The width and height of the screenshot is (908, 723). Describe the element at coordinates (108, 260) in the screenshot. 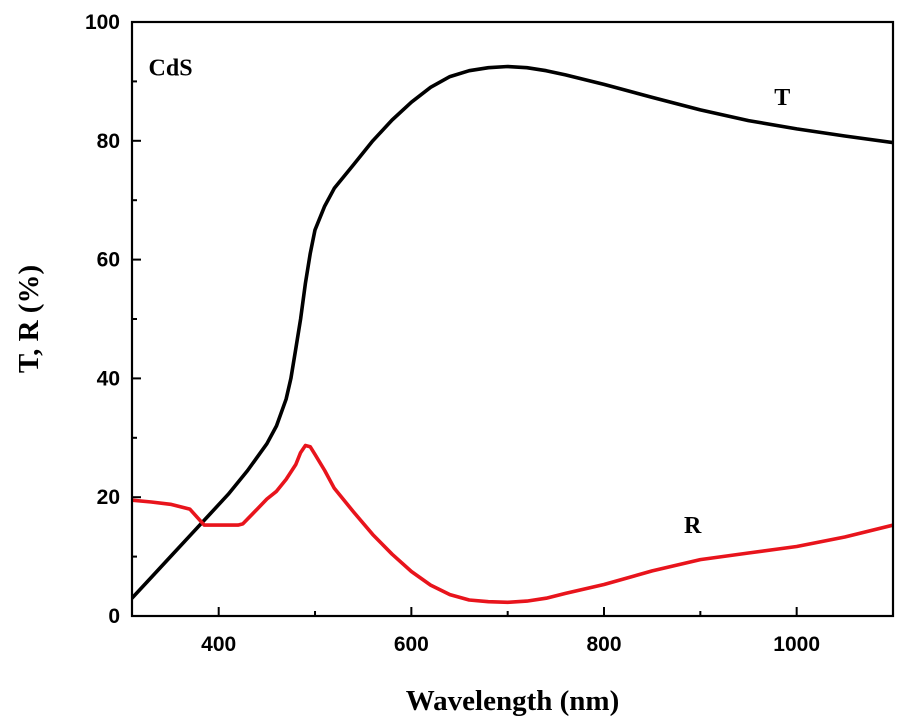

I see `y-tick-label: 60` at that location.